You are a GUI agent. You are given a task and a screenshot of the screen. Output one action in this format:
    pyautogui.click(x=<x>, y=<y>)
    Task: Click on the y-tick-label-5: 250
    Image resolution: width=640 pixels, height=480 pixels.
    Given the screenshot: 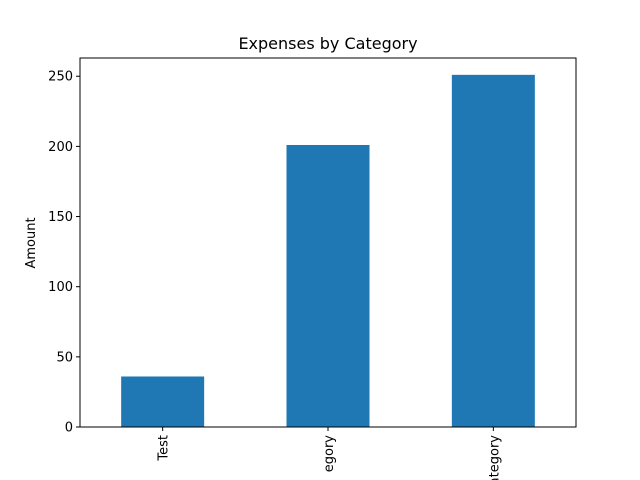 What is the action you would take?
    pyautogui.click(x=60, y=77)
    